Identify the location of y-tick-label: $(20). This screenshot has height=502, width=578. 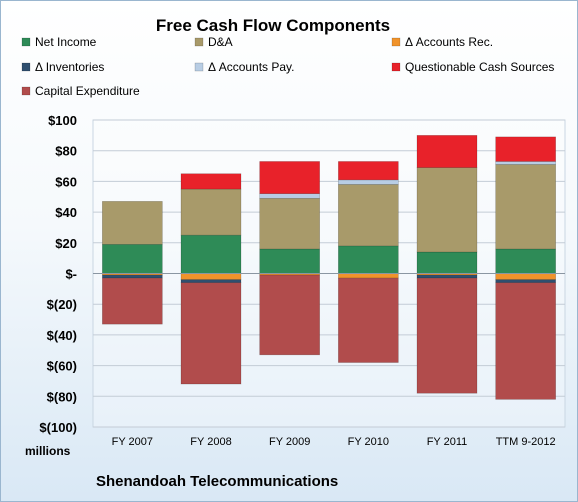
(62, 304).